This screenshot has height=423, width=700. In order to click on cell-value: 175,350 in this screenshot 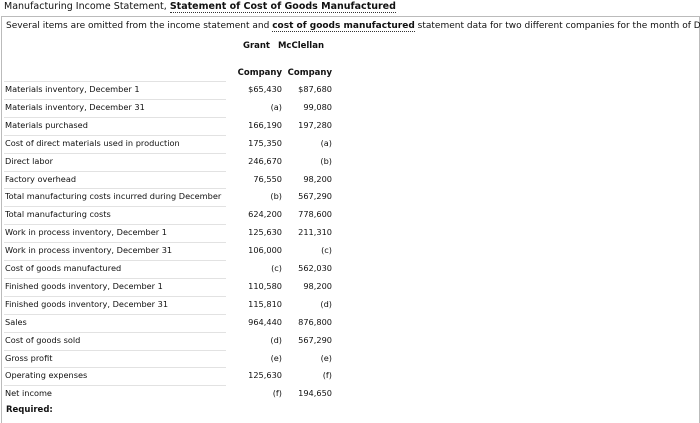, I will do `click(265, 142)`.